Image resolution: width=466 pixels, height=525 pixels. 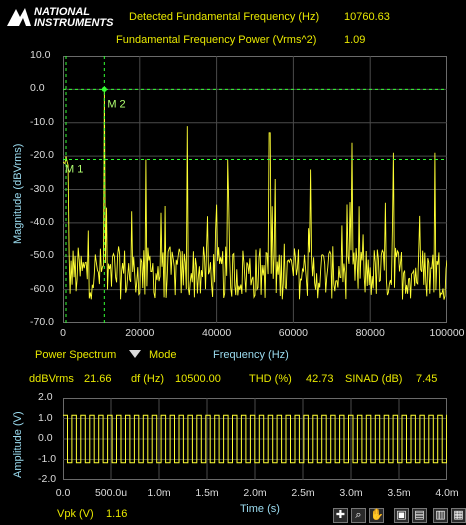 I want to click on time-x-tick: 0.0, so click(x=63, y=493).